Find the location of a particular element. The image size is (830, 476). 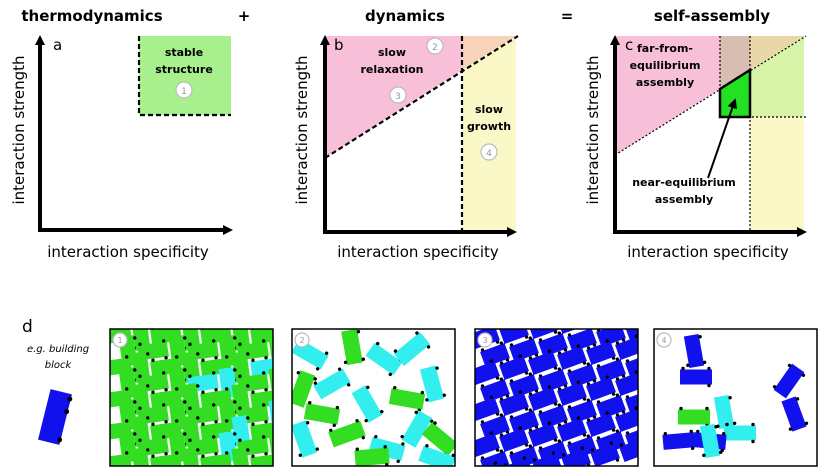

stable-boundary-dashed is located at coordinates (184, 76).